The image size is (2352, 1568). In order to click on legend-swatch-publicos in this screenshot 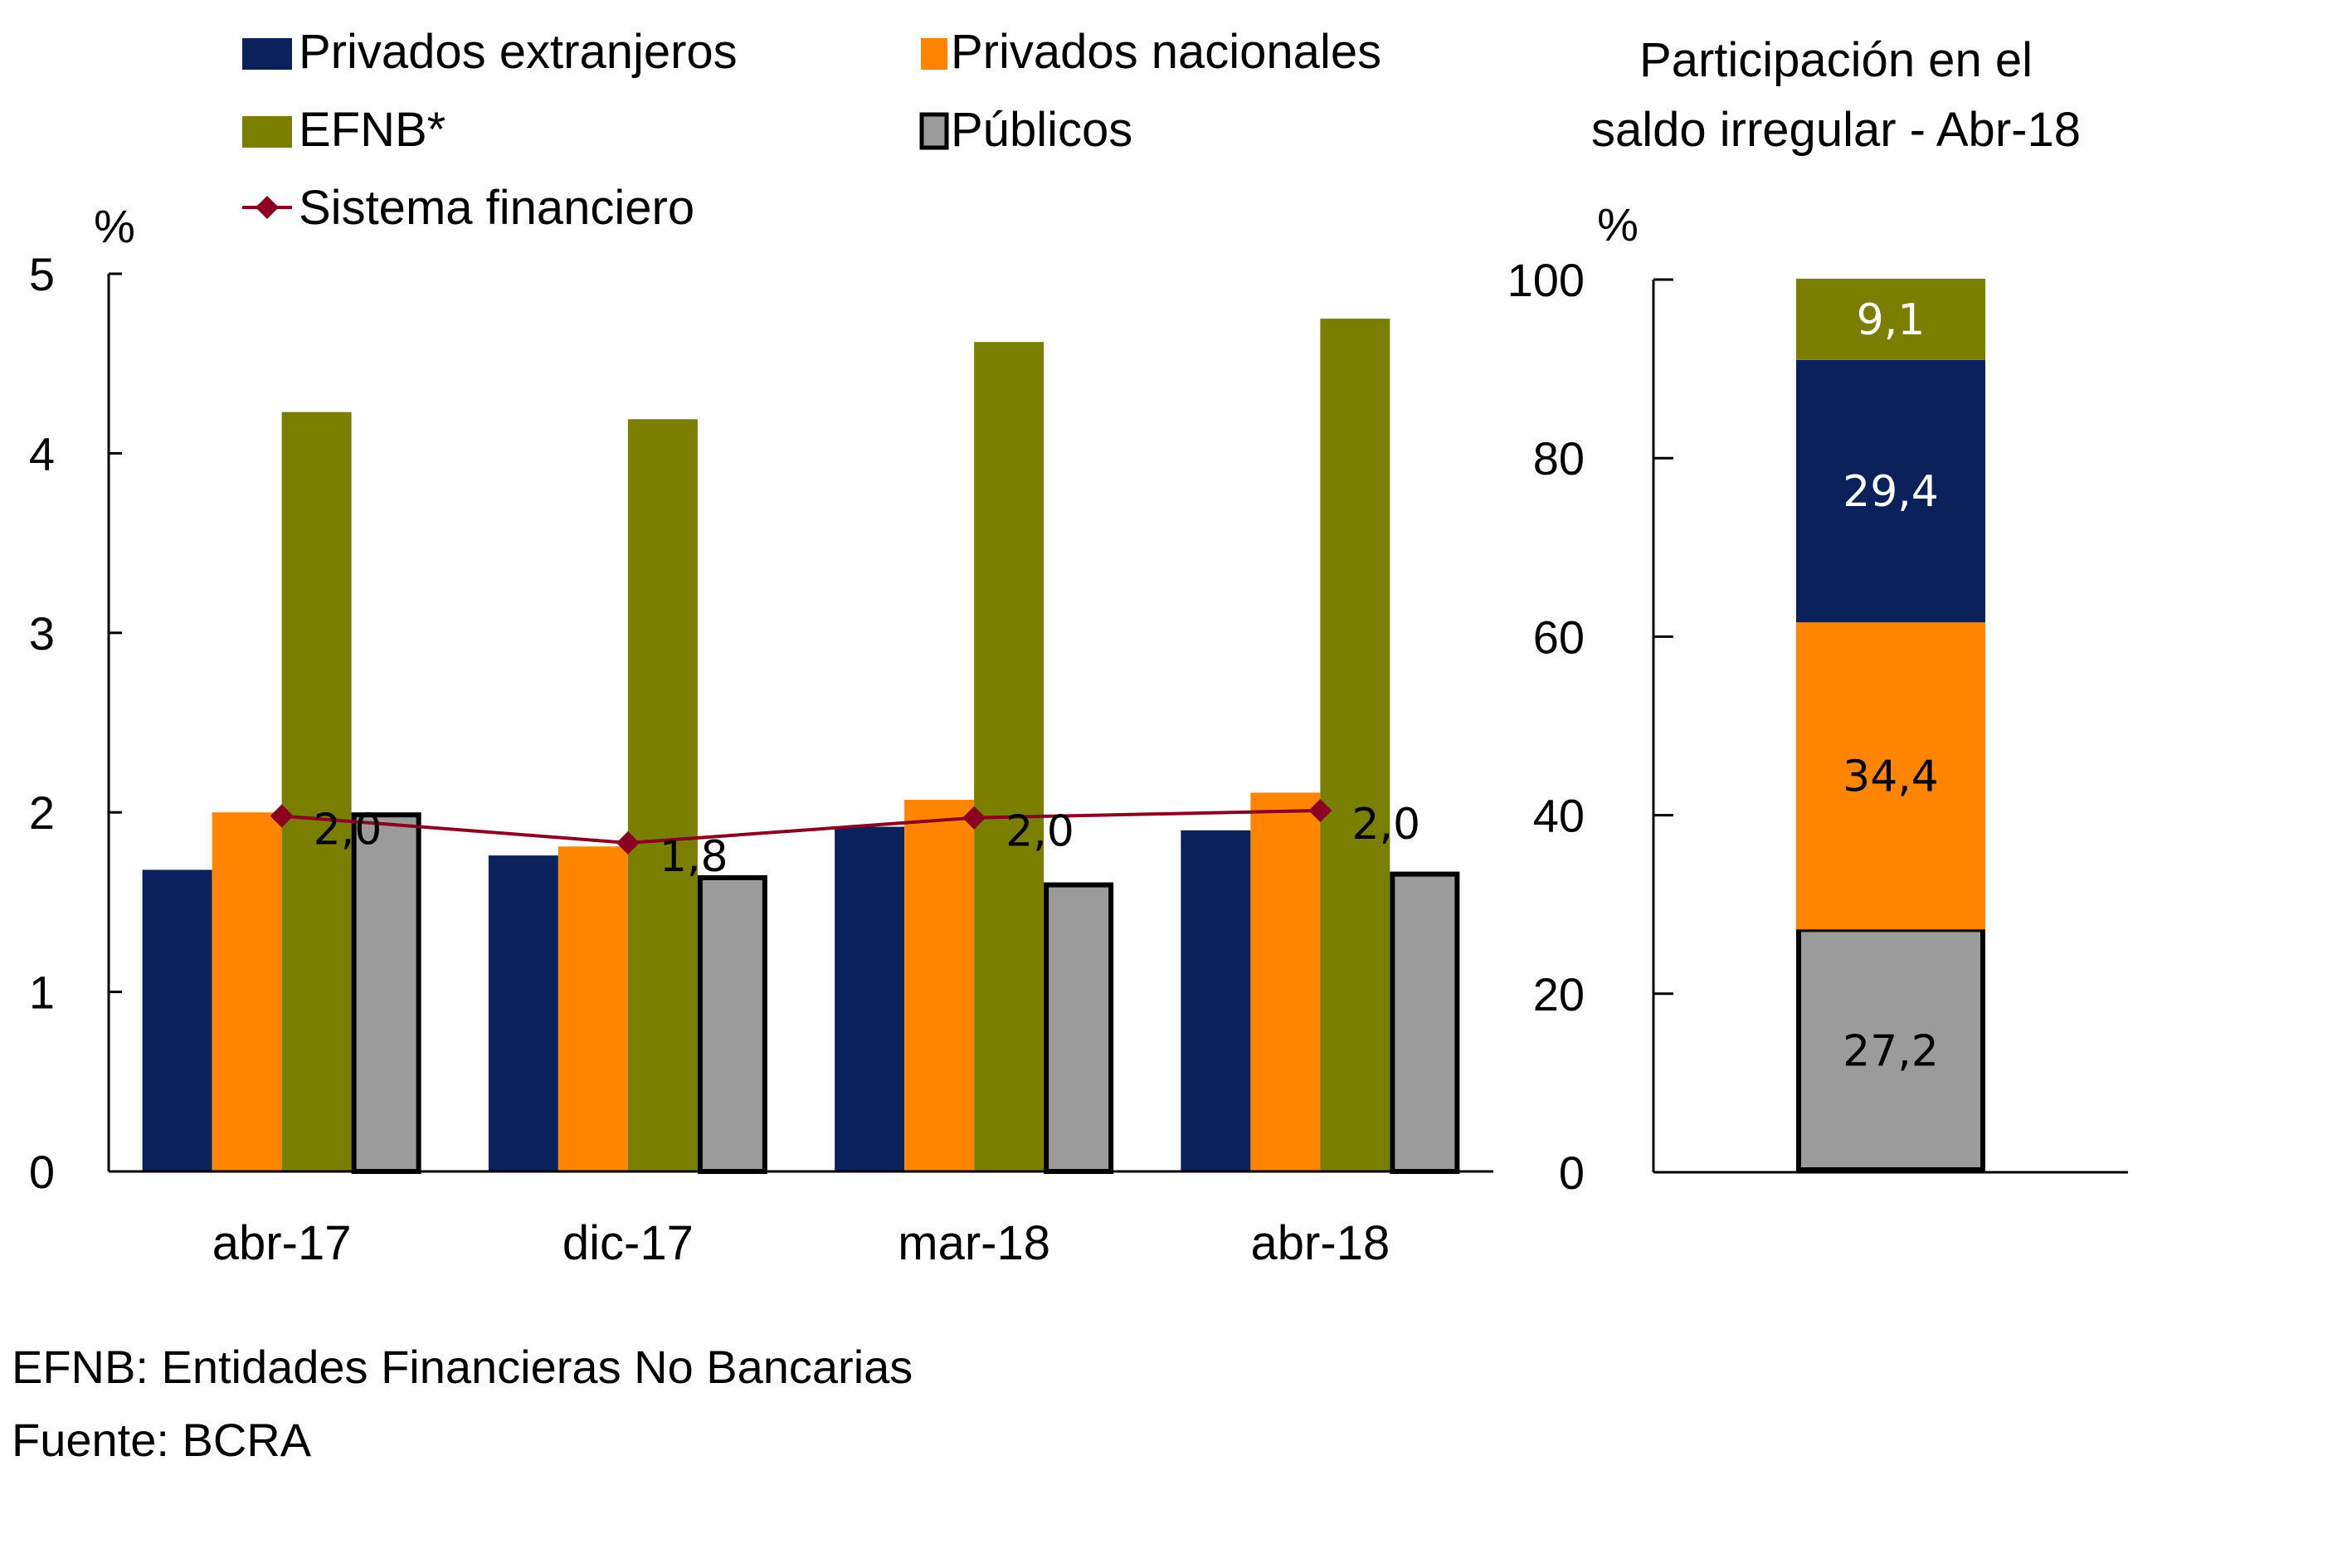, I will do `click(934, 131)`.